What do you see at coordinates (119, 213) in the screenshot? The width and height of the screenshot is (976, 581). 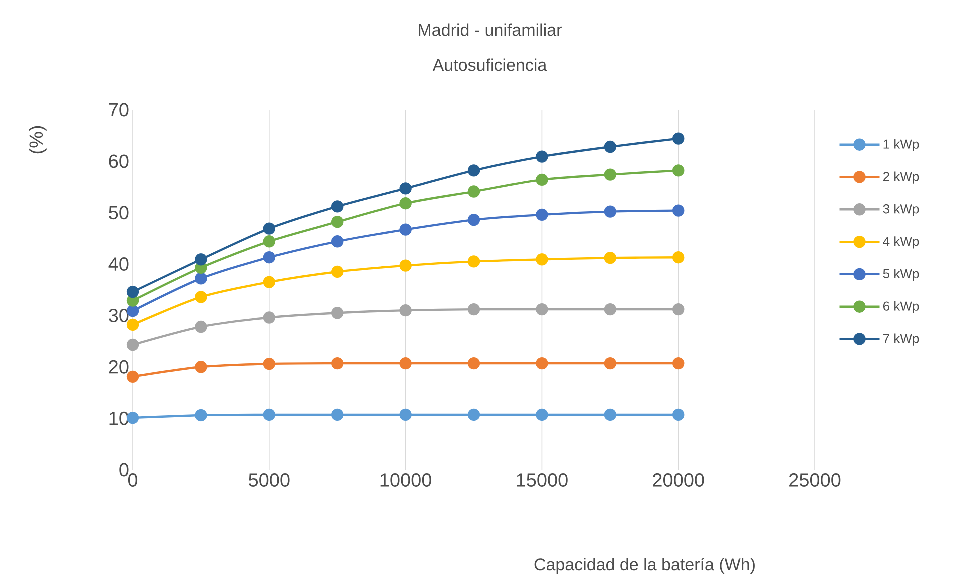 I see `y-tick-label: 50` at bounding box center [119, 213].